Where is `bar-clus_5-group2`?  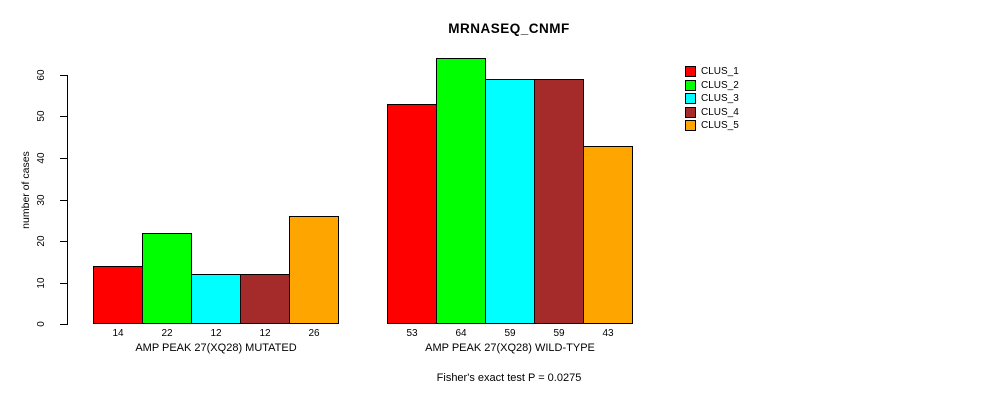 bar-clus_5-group2 is located at coordinates (608, 235).